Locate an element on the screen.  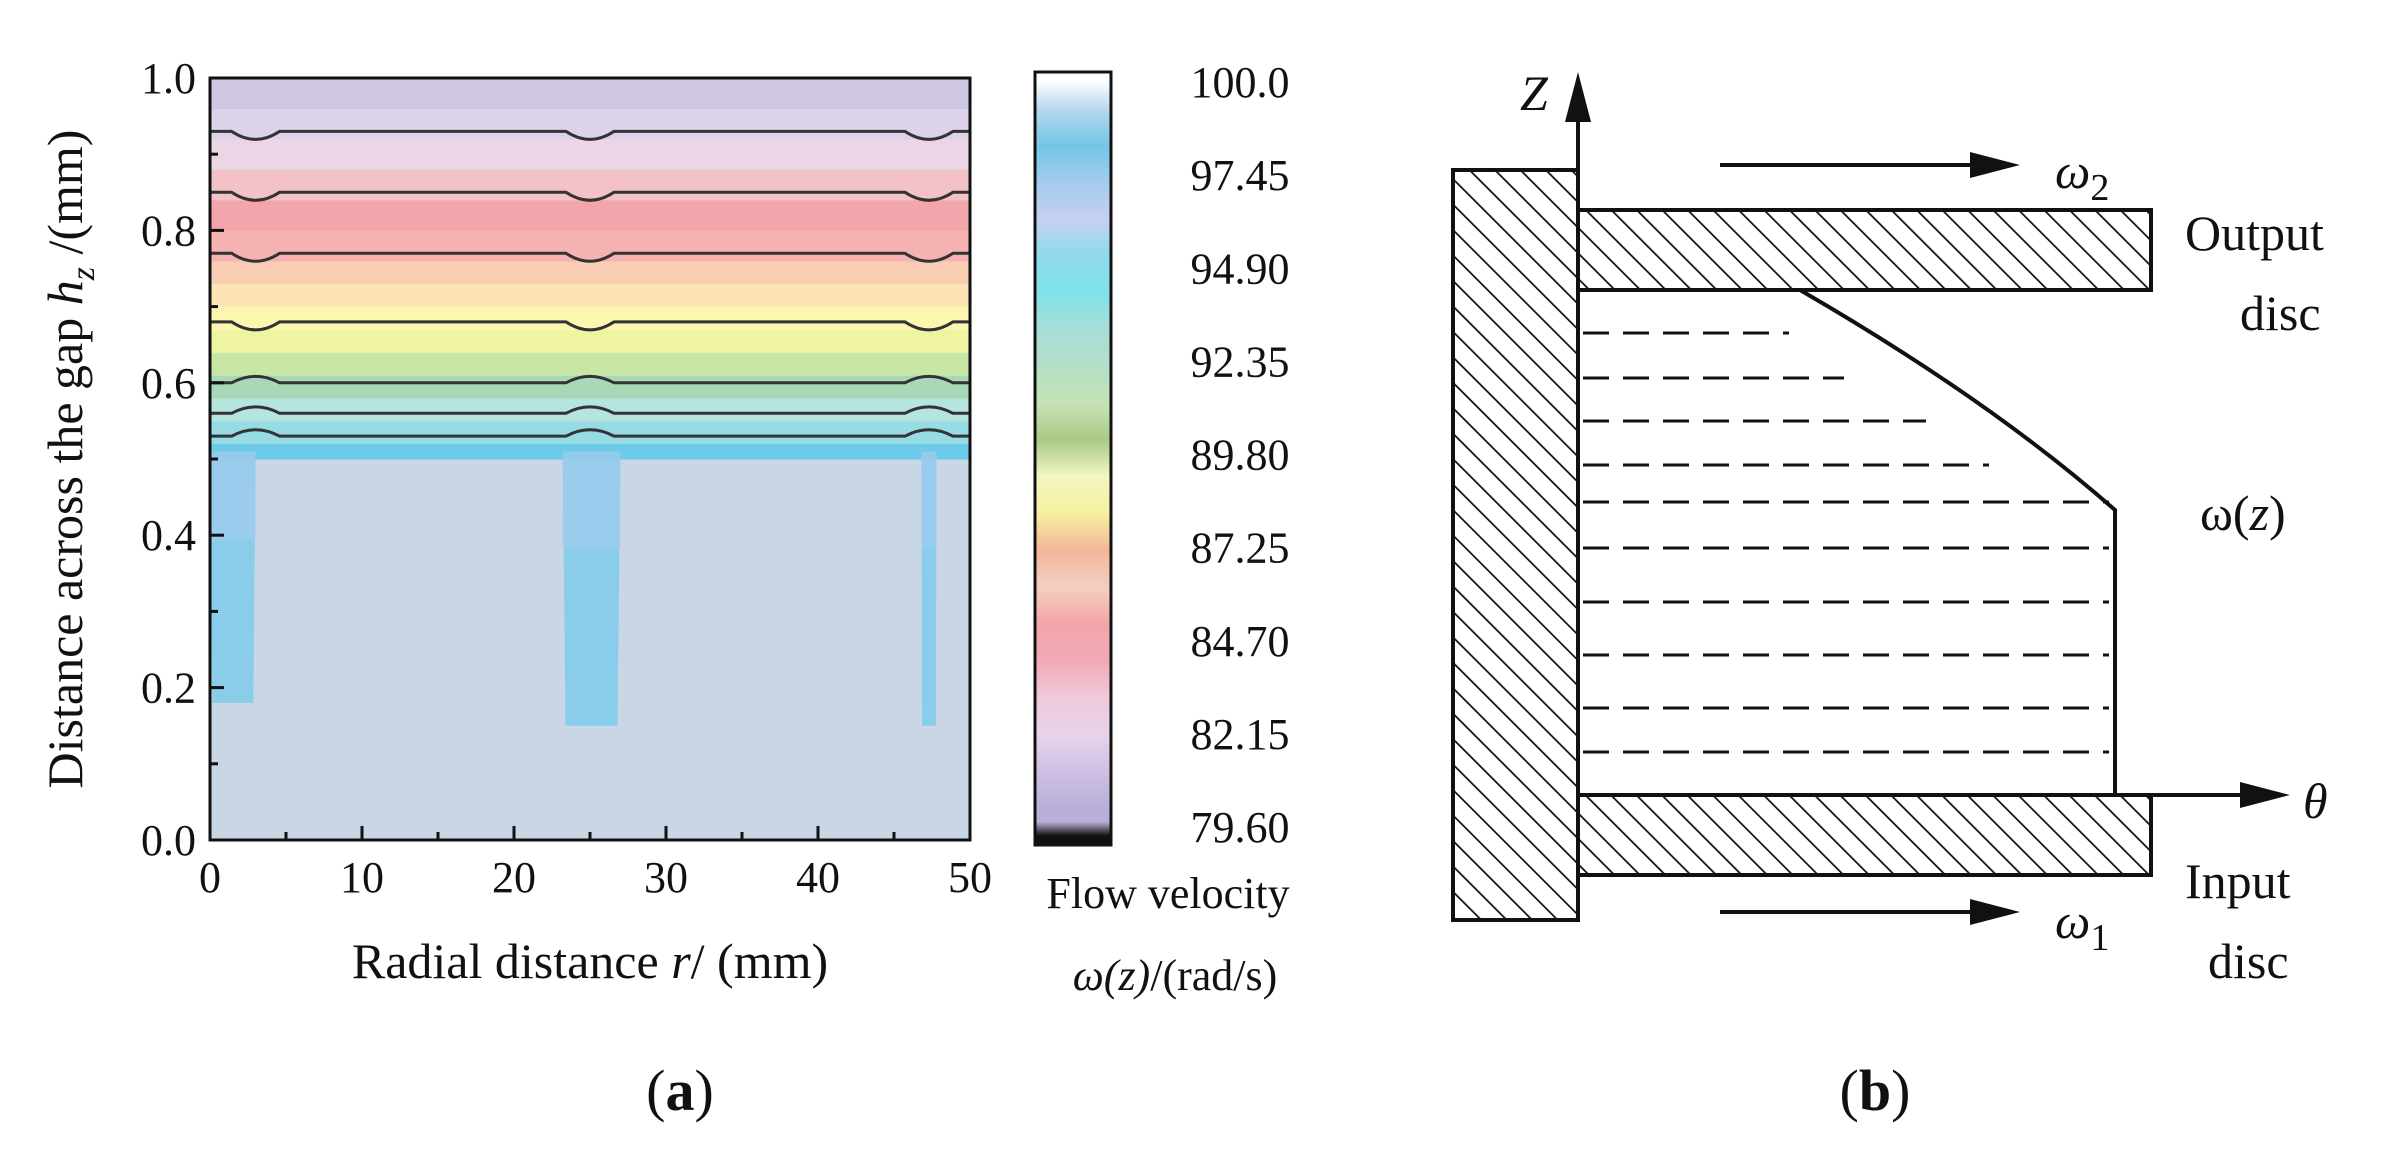
colorbar-gradient is located at coordinates (1073, 458).